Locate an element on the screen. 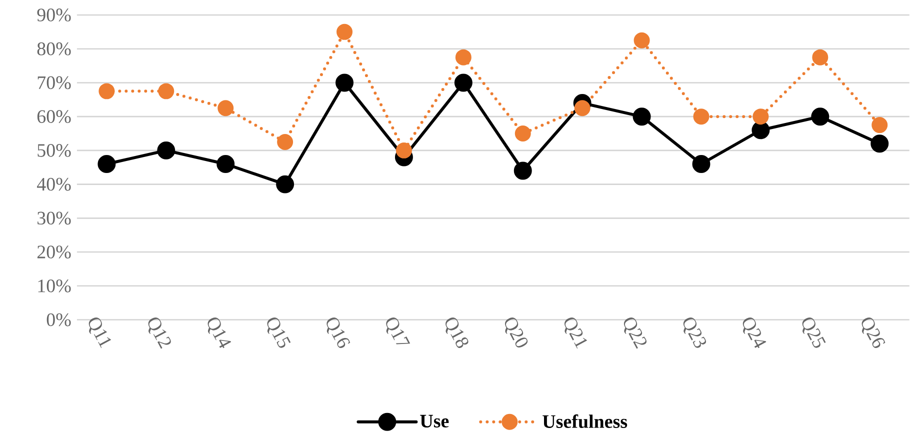 This screenshot has width=910, height=436. x-tick-label: Q11 is located at coordinates (100, 333).